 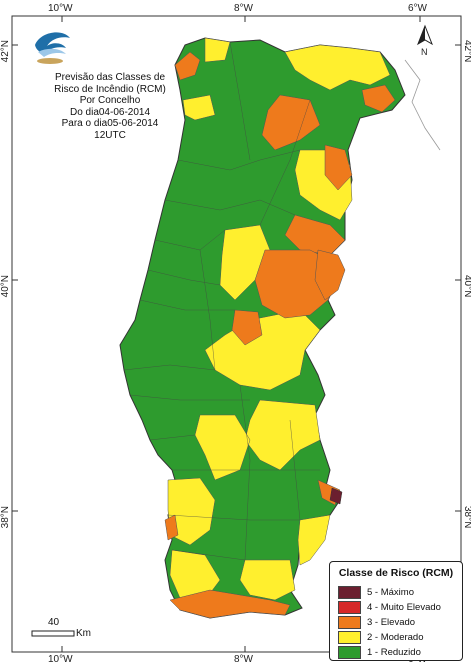 What do you see at coordinates (395, 637) in the screenshot?
I see `legend-label: 2 - Moderado` at bounding box center [395, 637].